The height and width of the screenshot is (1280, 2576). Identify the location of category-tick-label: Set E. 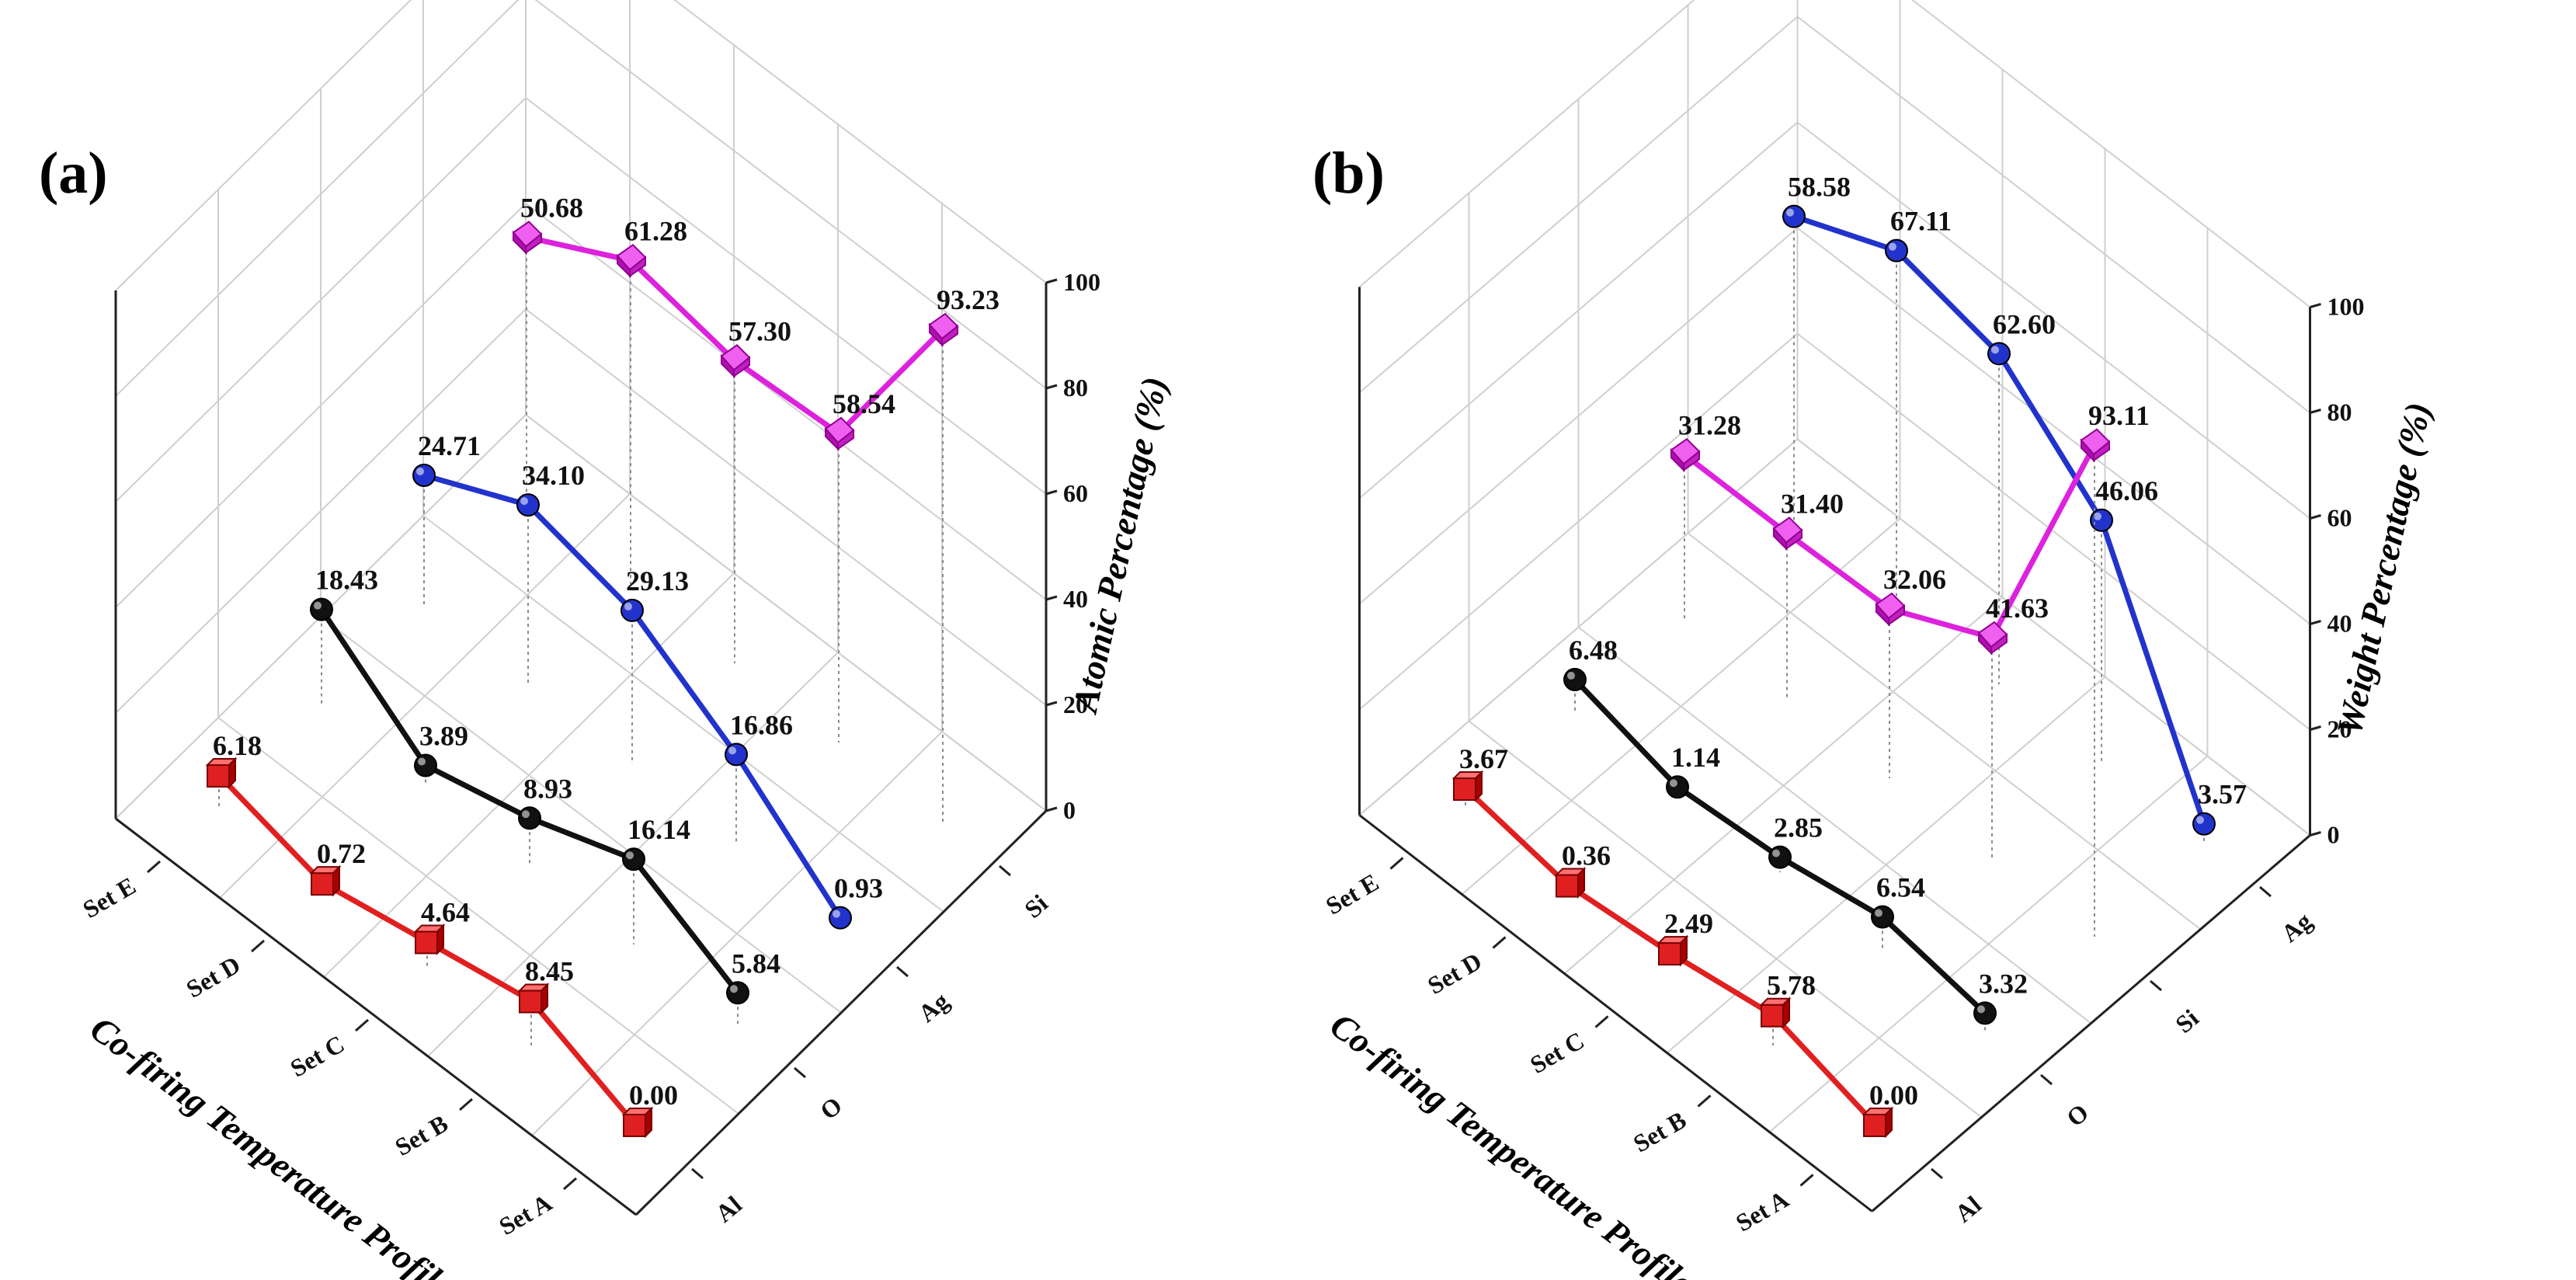
(1352, 894).